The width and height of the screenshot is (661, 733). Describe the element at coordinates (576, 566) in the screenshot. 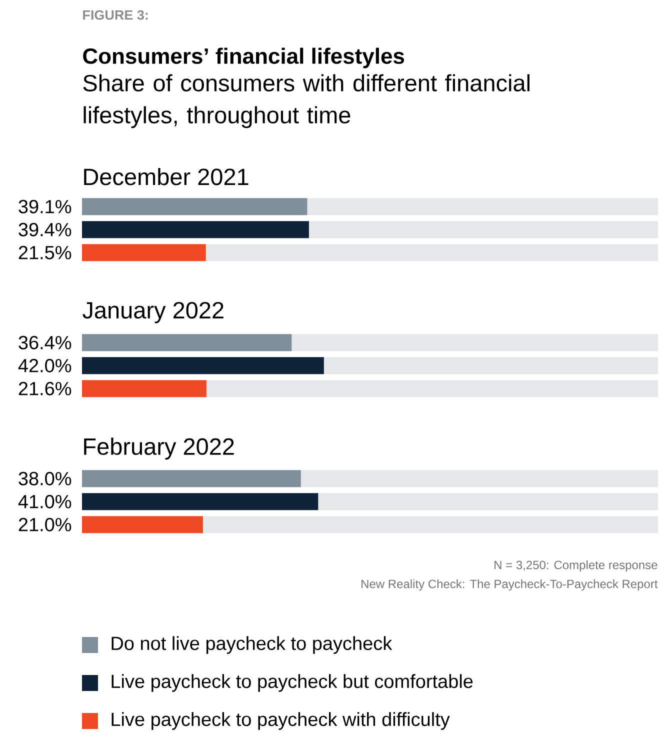

I see `annotation: N = 3,250: Complete response` at that location.